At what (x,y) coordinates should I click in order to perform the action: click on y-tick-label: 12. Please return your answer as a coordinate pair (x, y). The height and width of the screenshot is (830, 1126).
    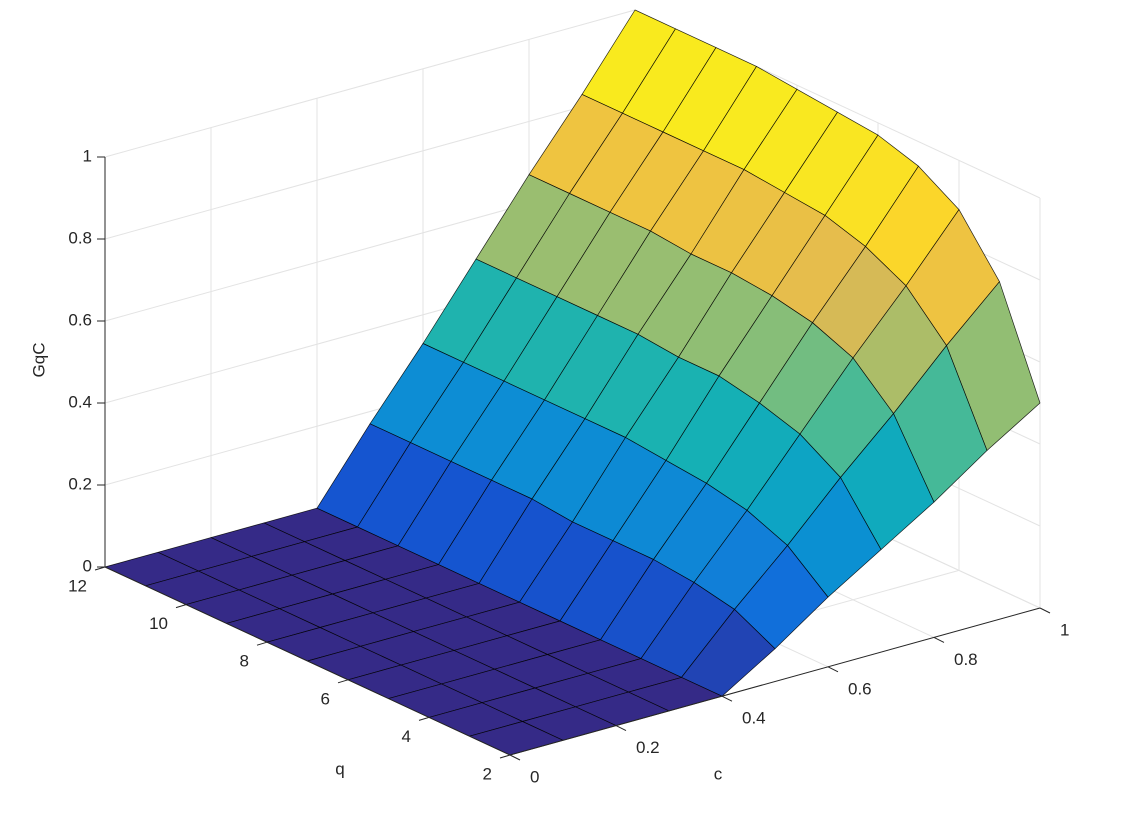
    Looking at the image, I should click on (77, 585).